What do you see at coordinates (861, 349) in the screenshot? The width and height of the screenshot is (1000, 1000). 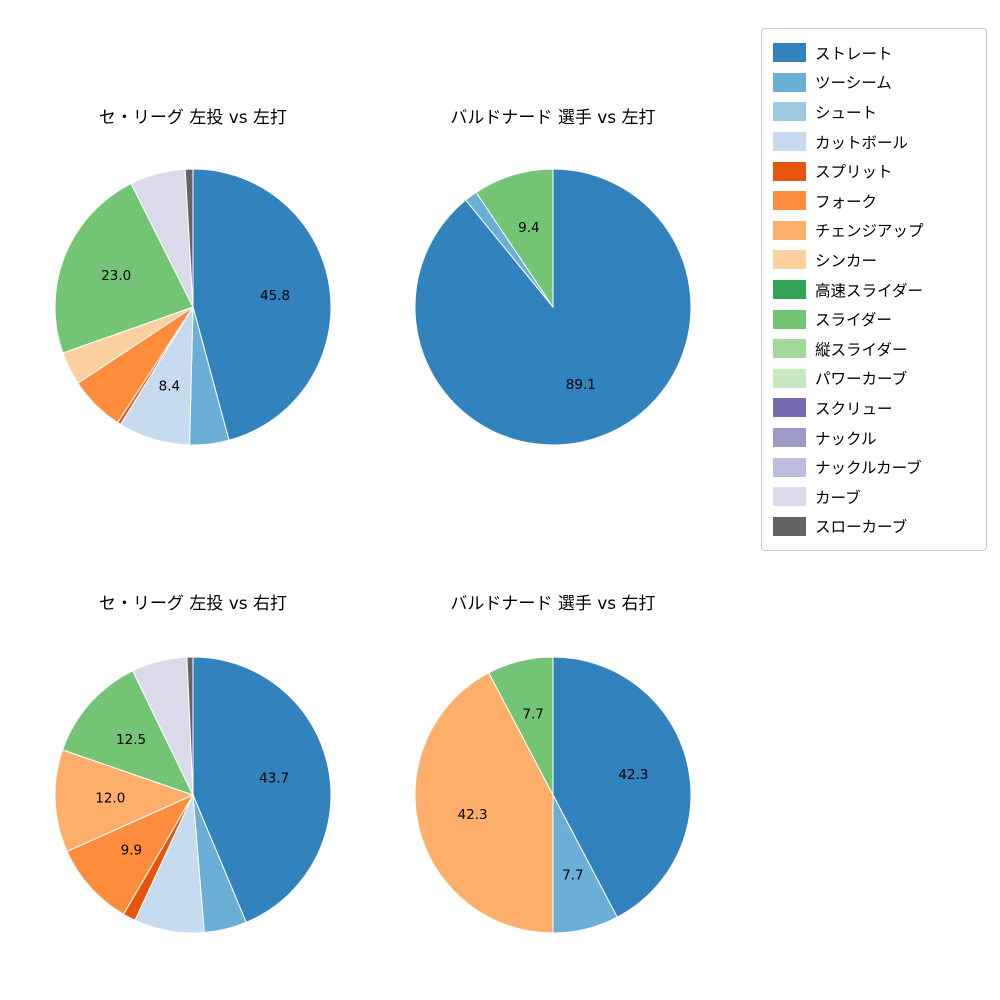 I see `legend-label: 縦スライダー` at bounding box center [861, 349].